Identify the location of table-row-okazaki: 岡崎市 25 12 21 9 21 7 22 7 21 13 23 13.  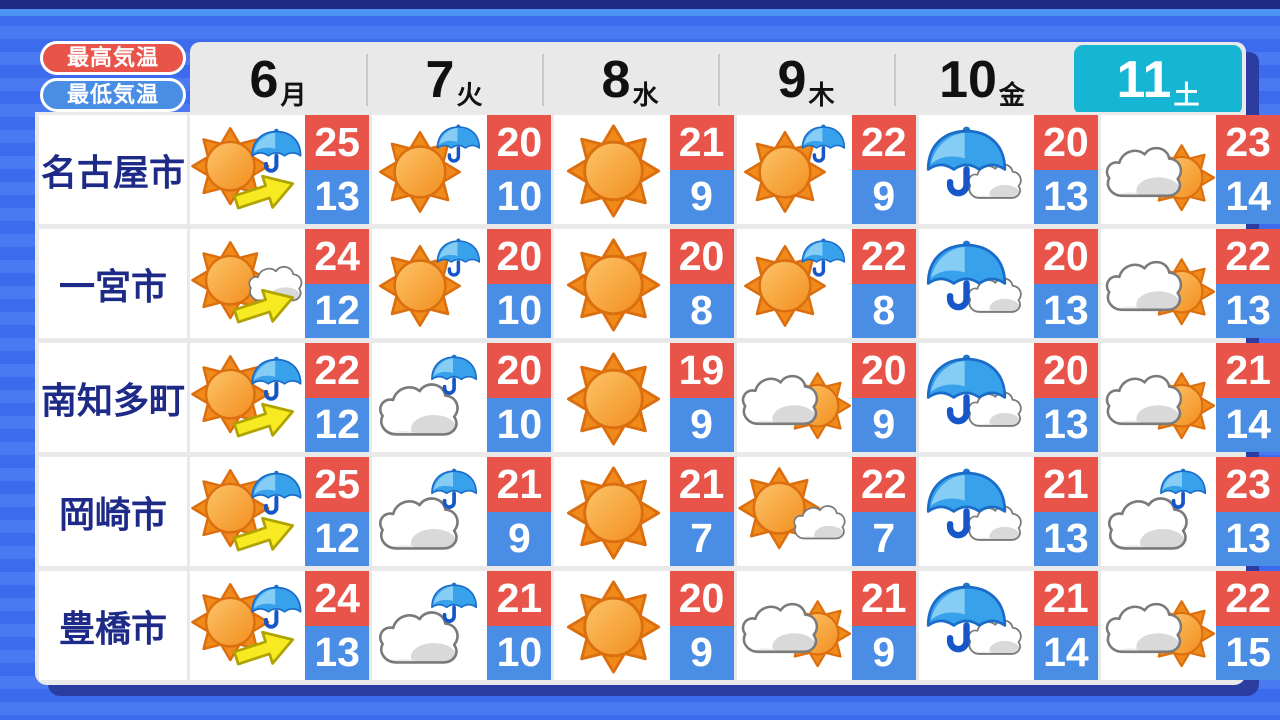
(659, 511).